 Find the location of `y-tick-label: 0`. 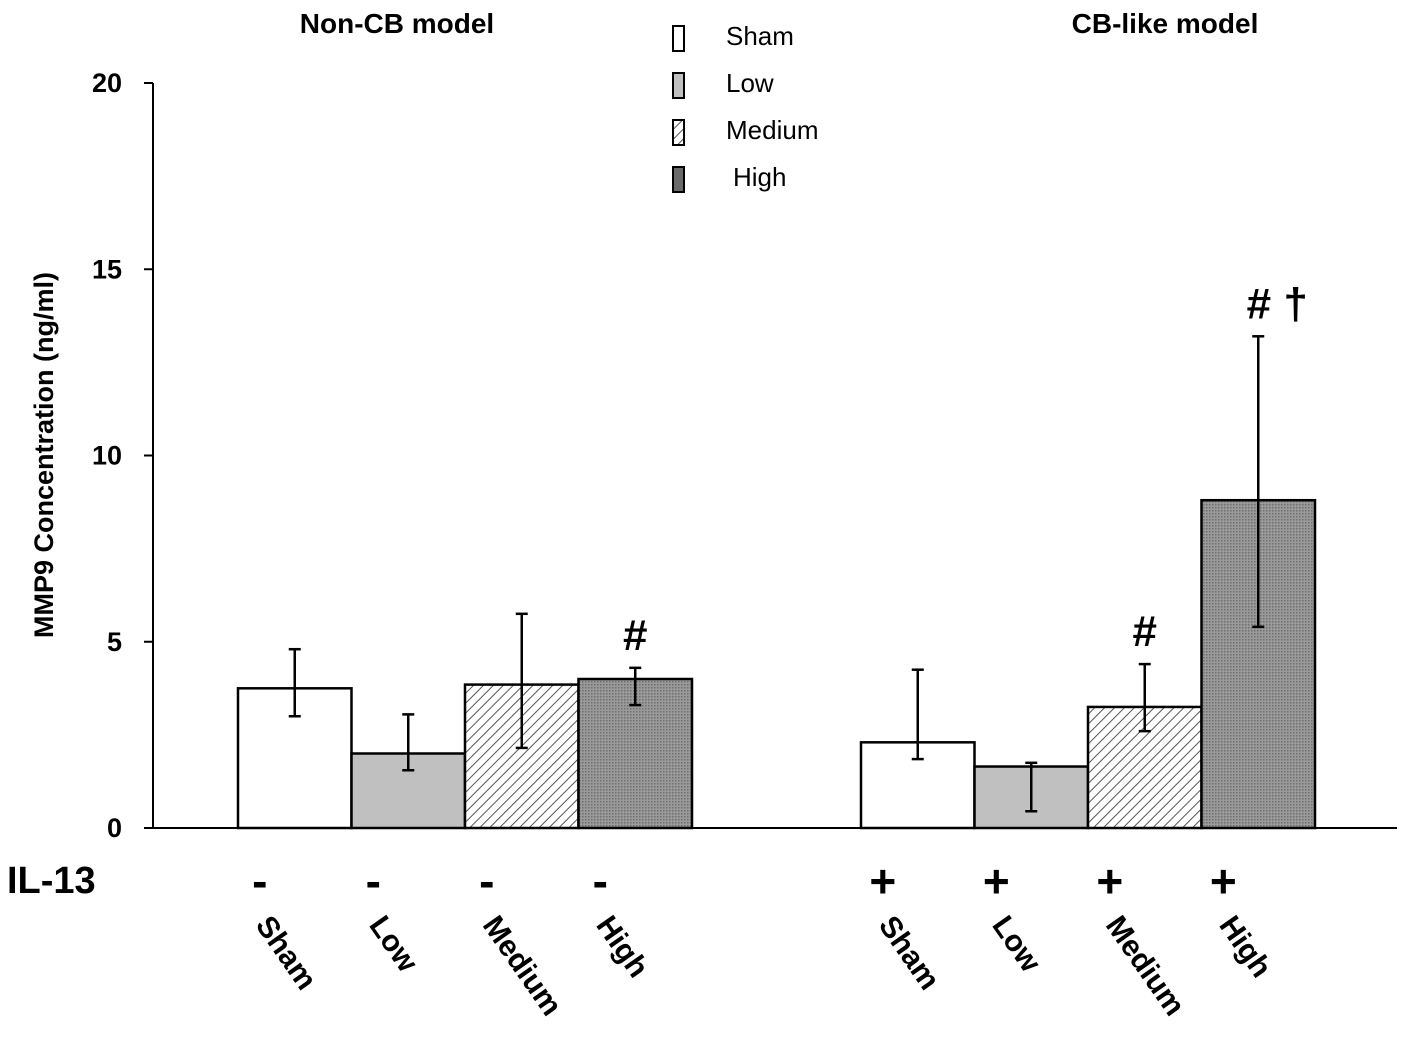

y-tick-label: 0 is located at coordinates (114, 828).